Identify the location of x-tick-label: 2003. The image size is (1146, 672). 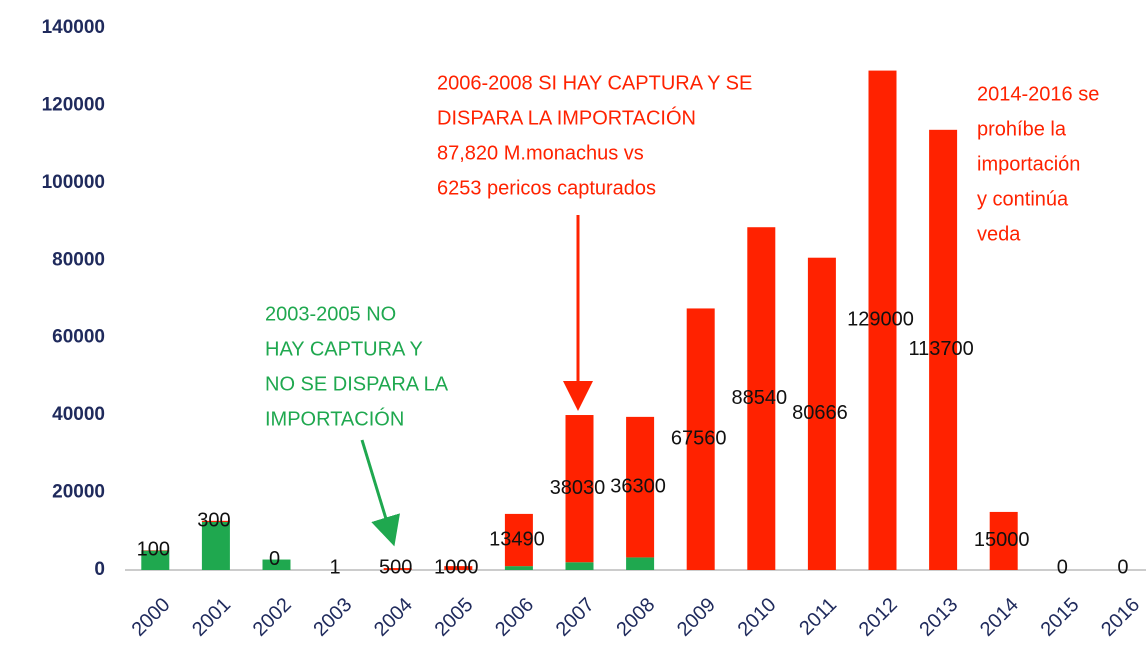
(332, 617).